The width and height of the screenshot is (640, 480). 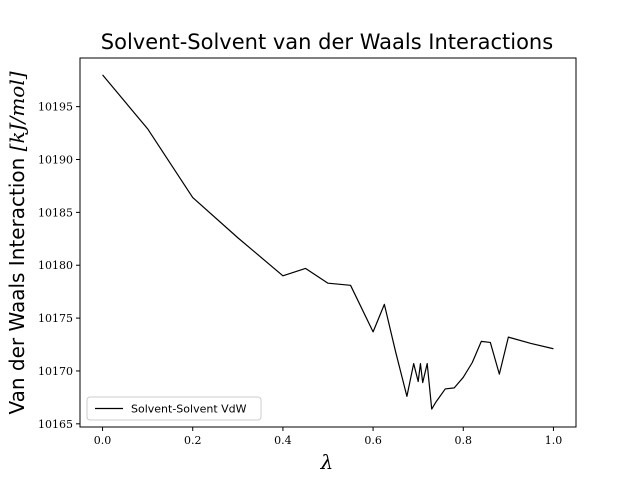 I want to click on x-tick-label: 0.6, so click(x=373, y=440).